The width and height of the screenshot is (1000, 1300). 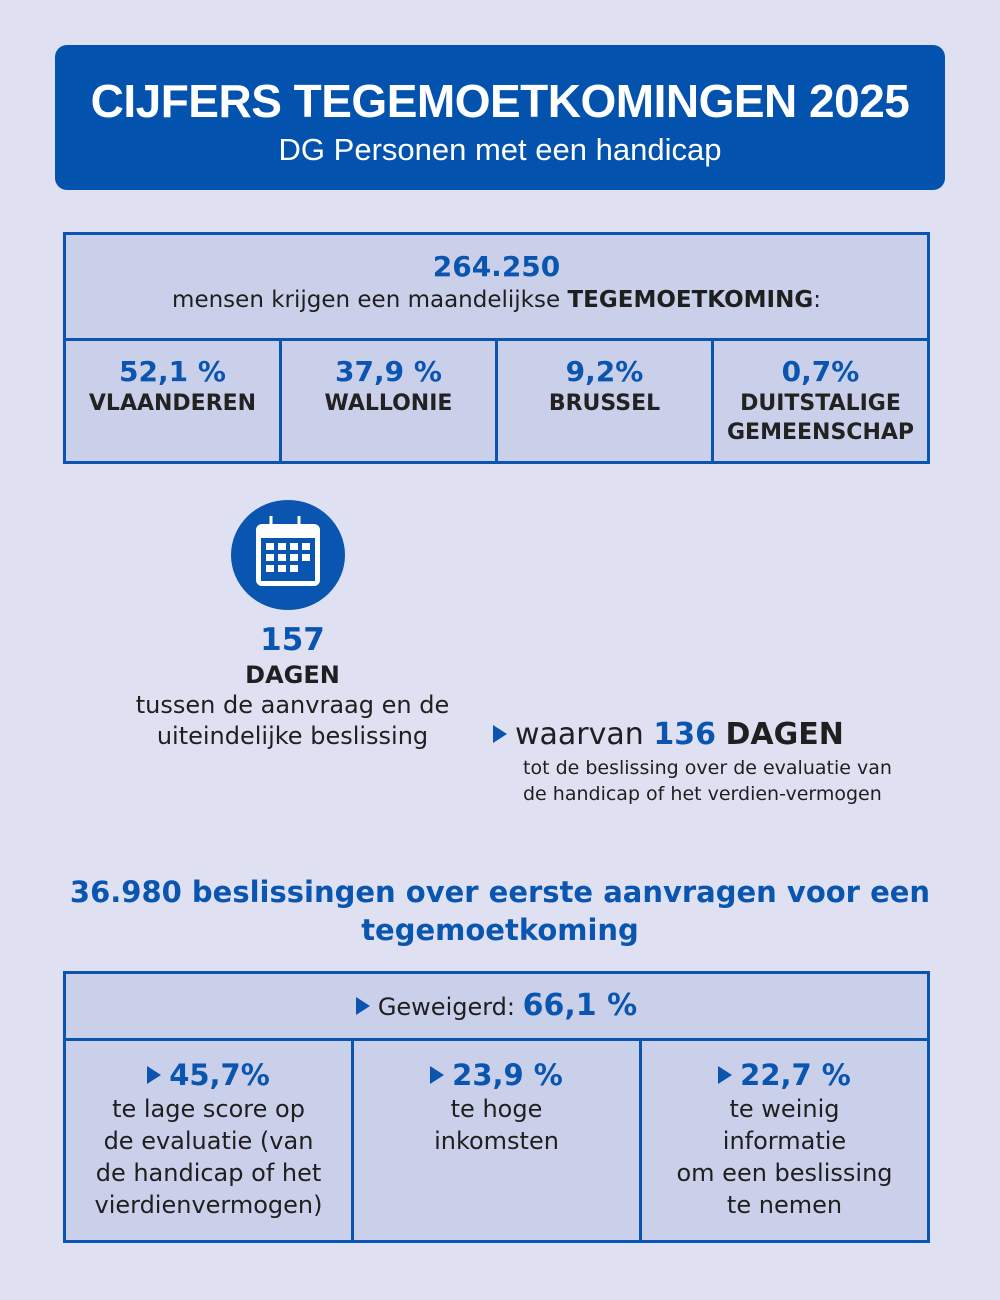 I want to click on description-suffix: :, so click(x=817, y=300).